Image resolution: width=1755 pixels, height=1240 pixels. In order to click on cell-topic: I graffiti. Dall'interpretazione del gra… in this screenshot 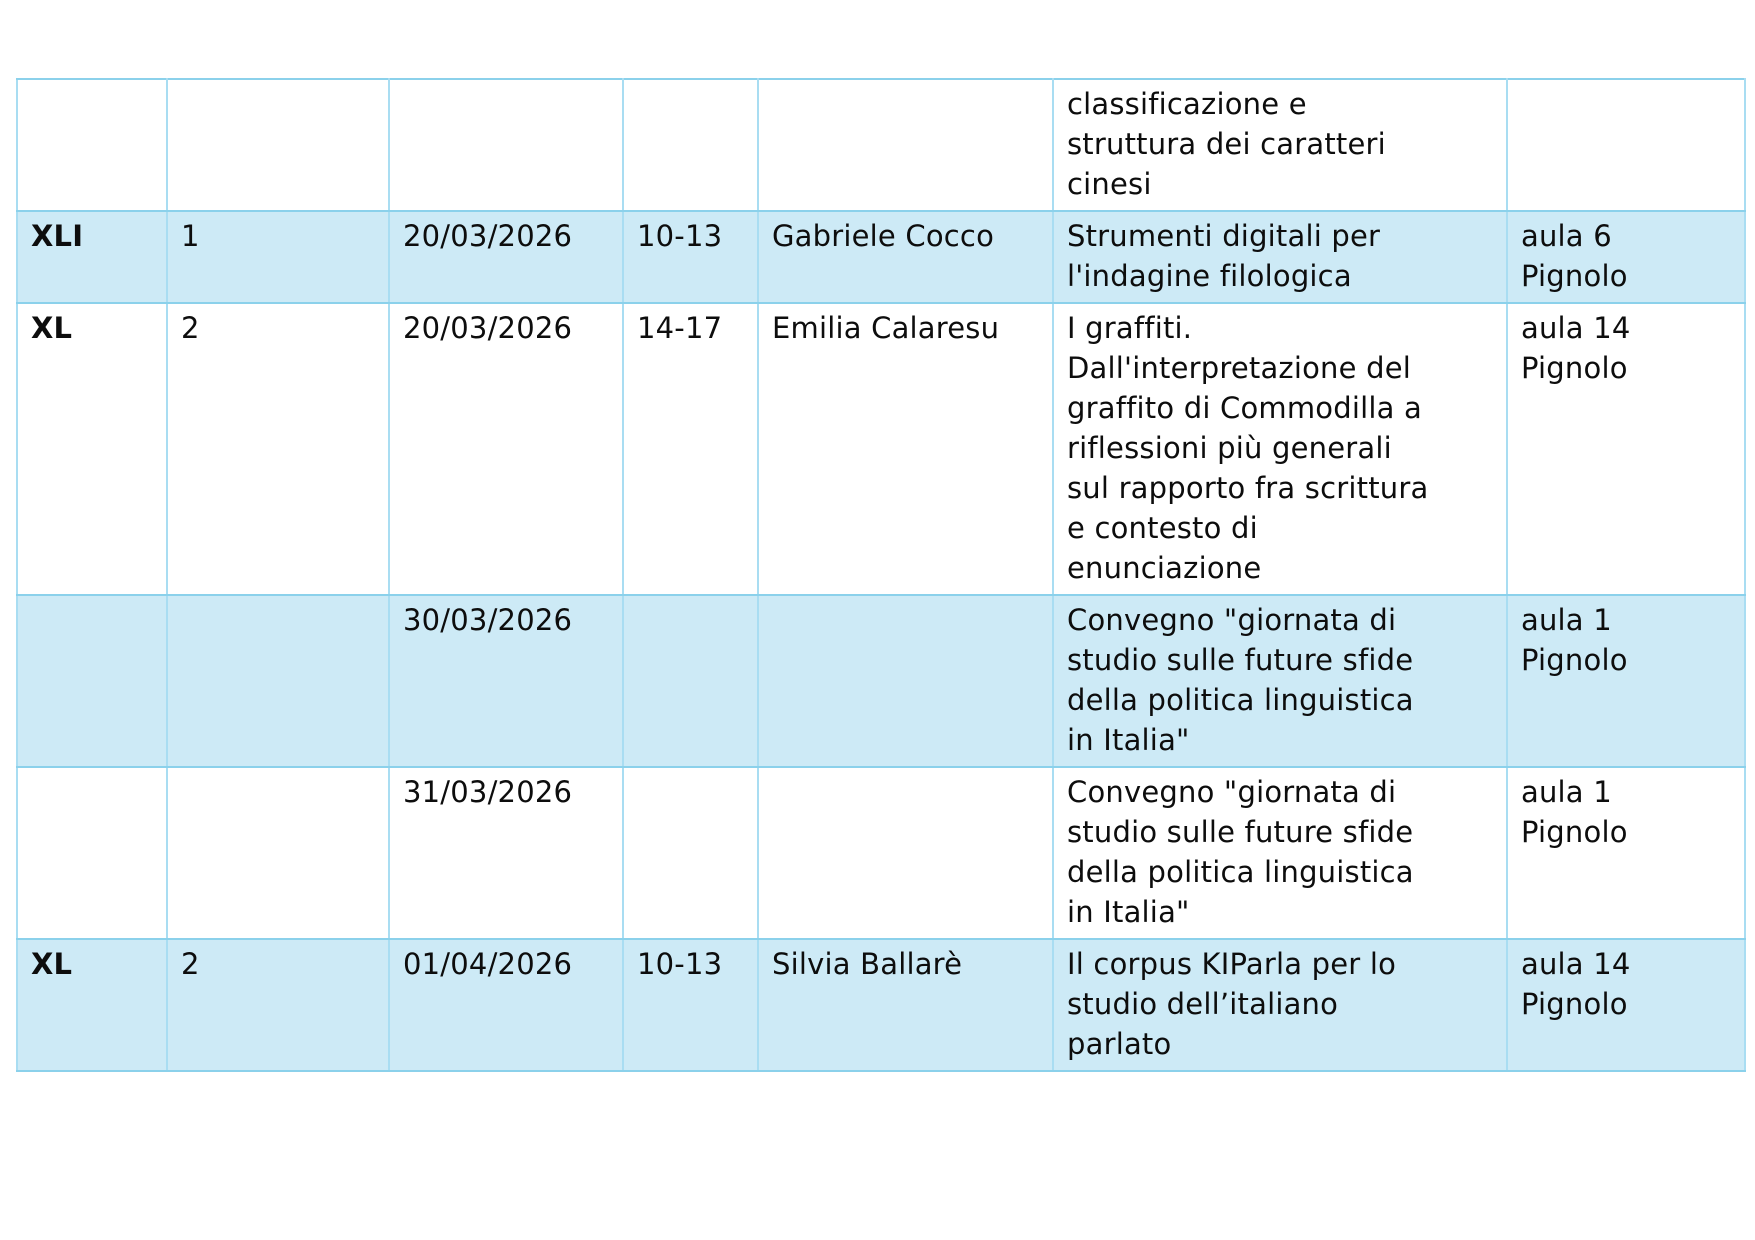, I will do `click(1280, 449)`.